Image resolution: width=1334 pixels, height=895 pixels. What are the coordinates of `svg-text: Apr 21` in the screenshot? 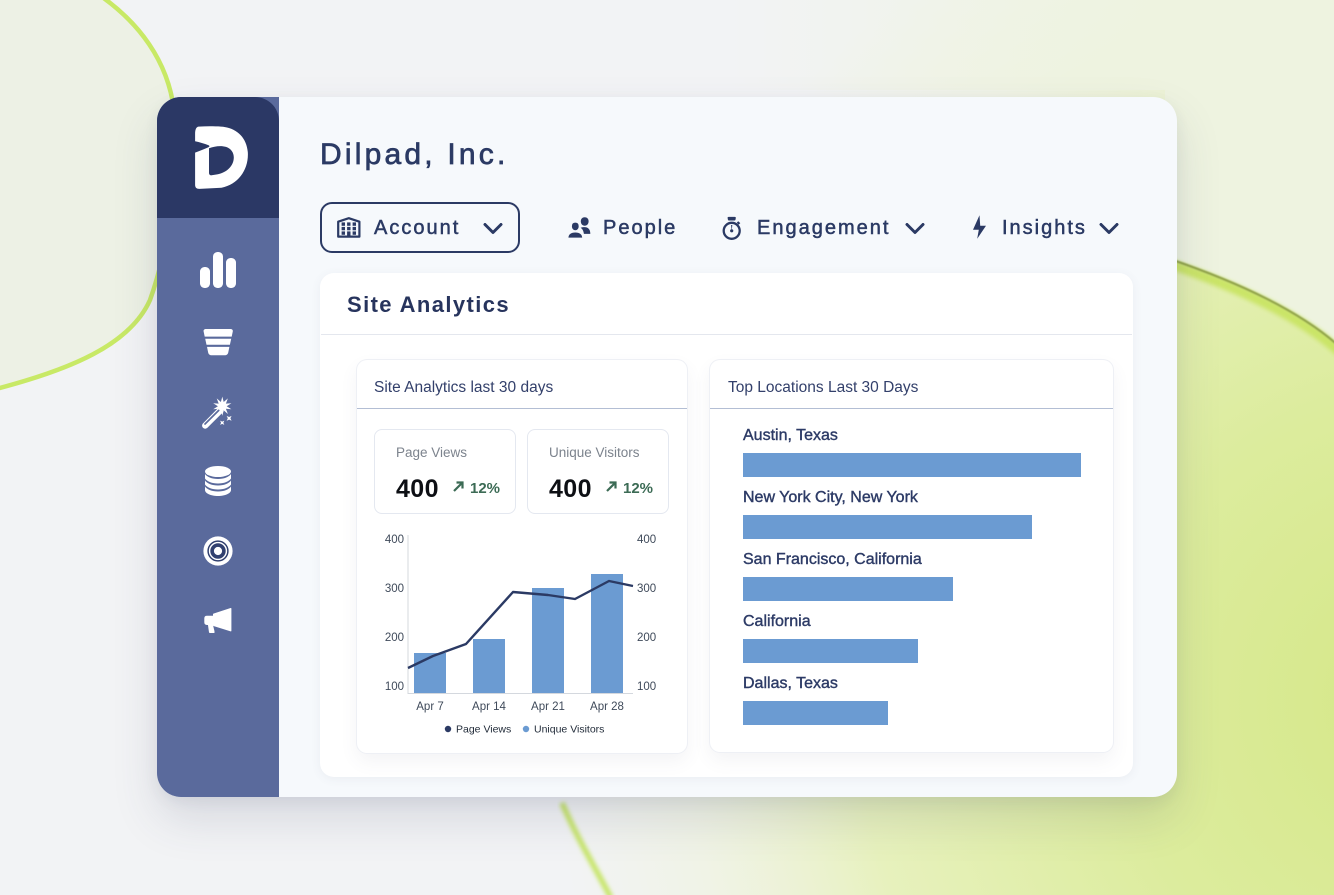 It's located at (548, 707).